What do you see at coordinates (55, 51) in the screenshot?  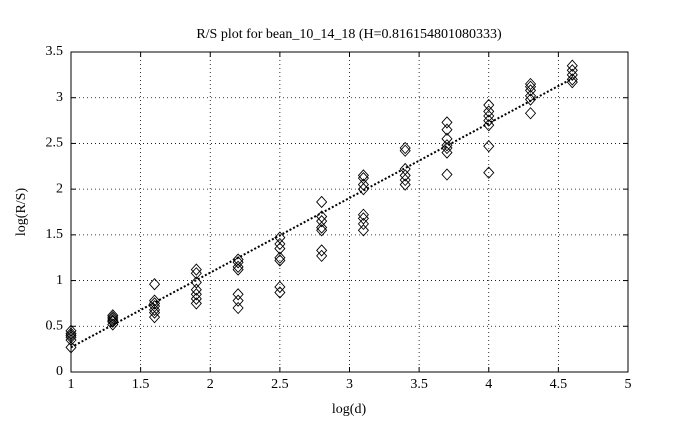 I see `y-tick-label: 3.5` at bounding box center [55, 51].